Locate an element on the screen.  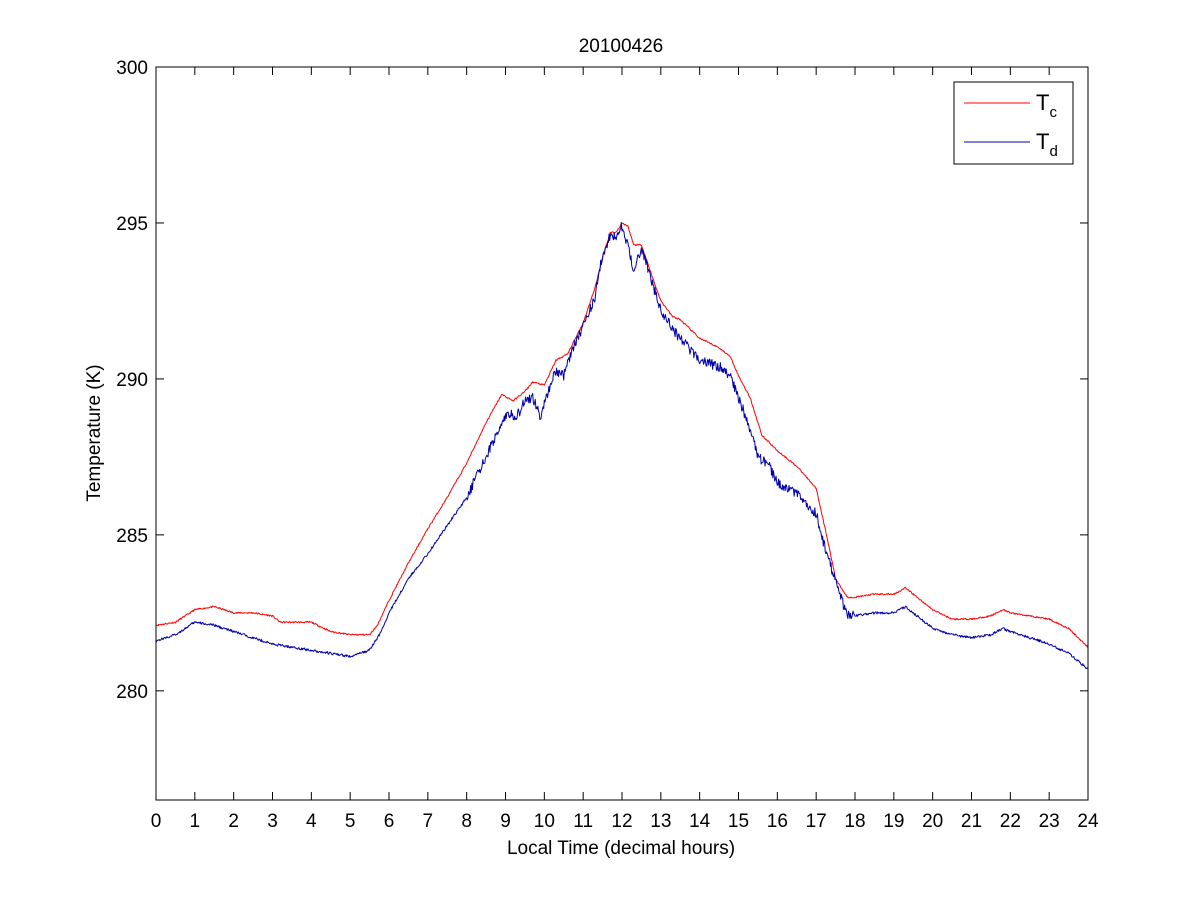
x-tick-label-22: 22 is located at coordinates (1010, 821).